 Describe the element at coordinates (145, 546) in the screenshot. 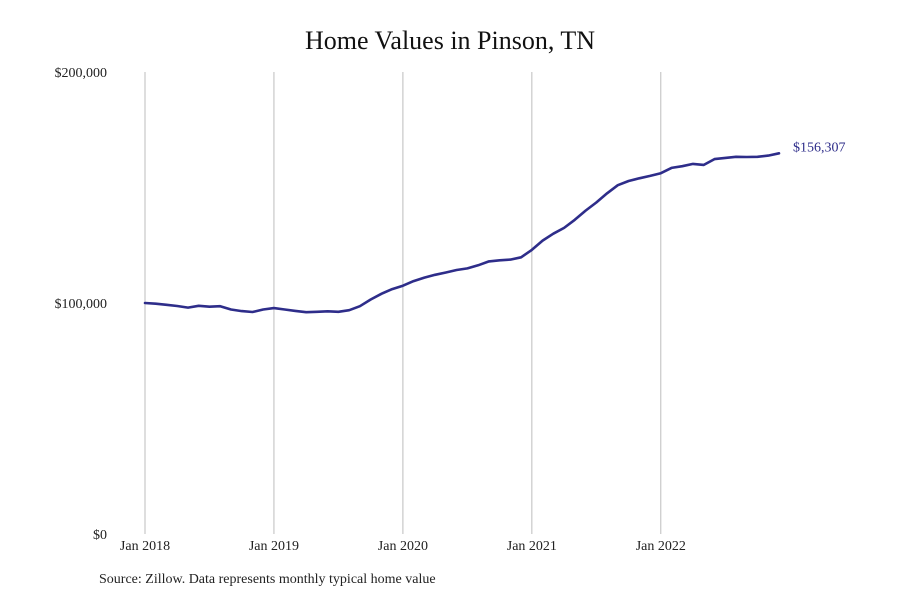

I see `x-tick-label: Jan 2018` at that location.